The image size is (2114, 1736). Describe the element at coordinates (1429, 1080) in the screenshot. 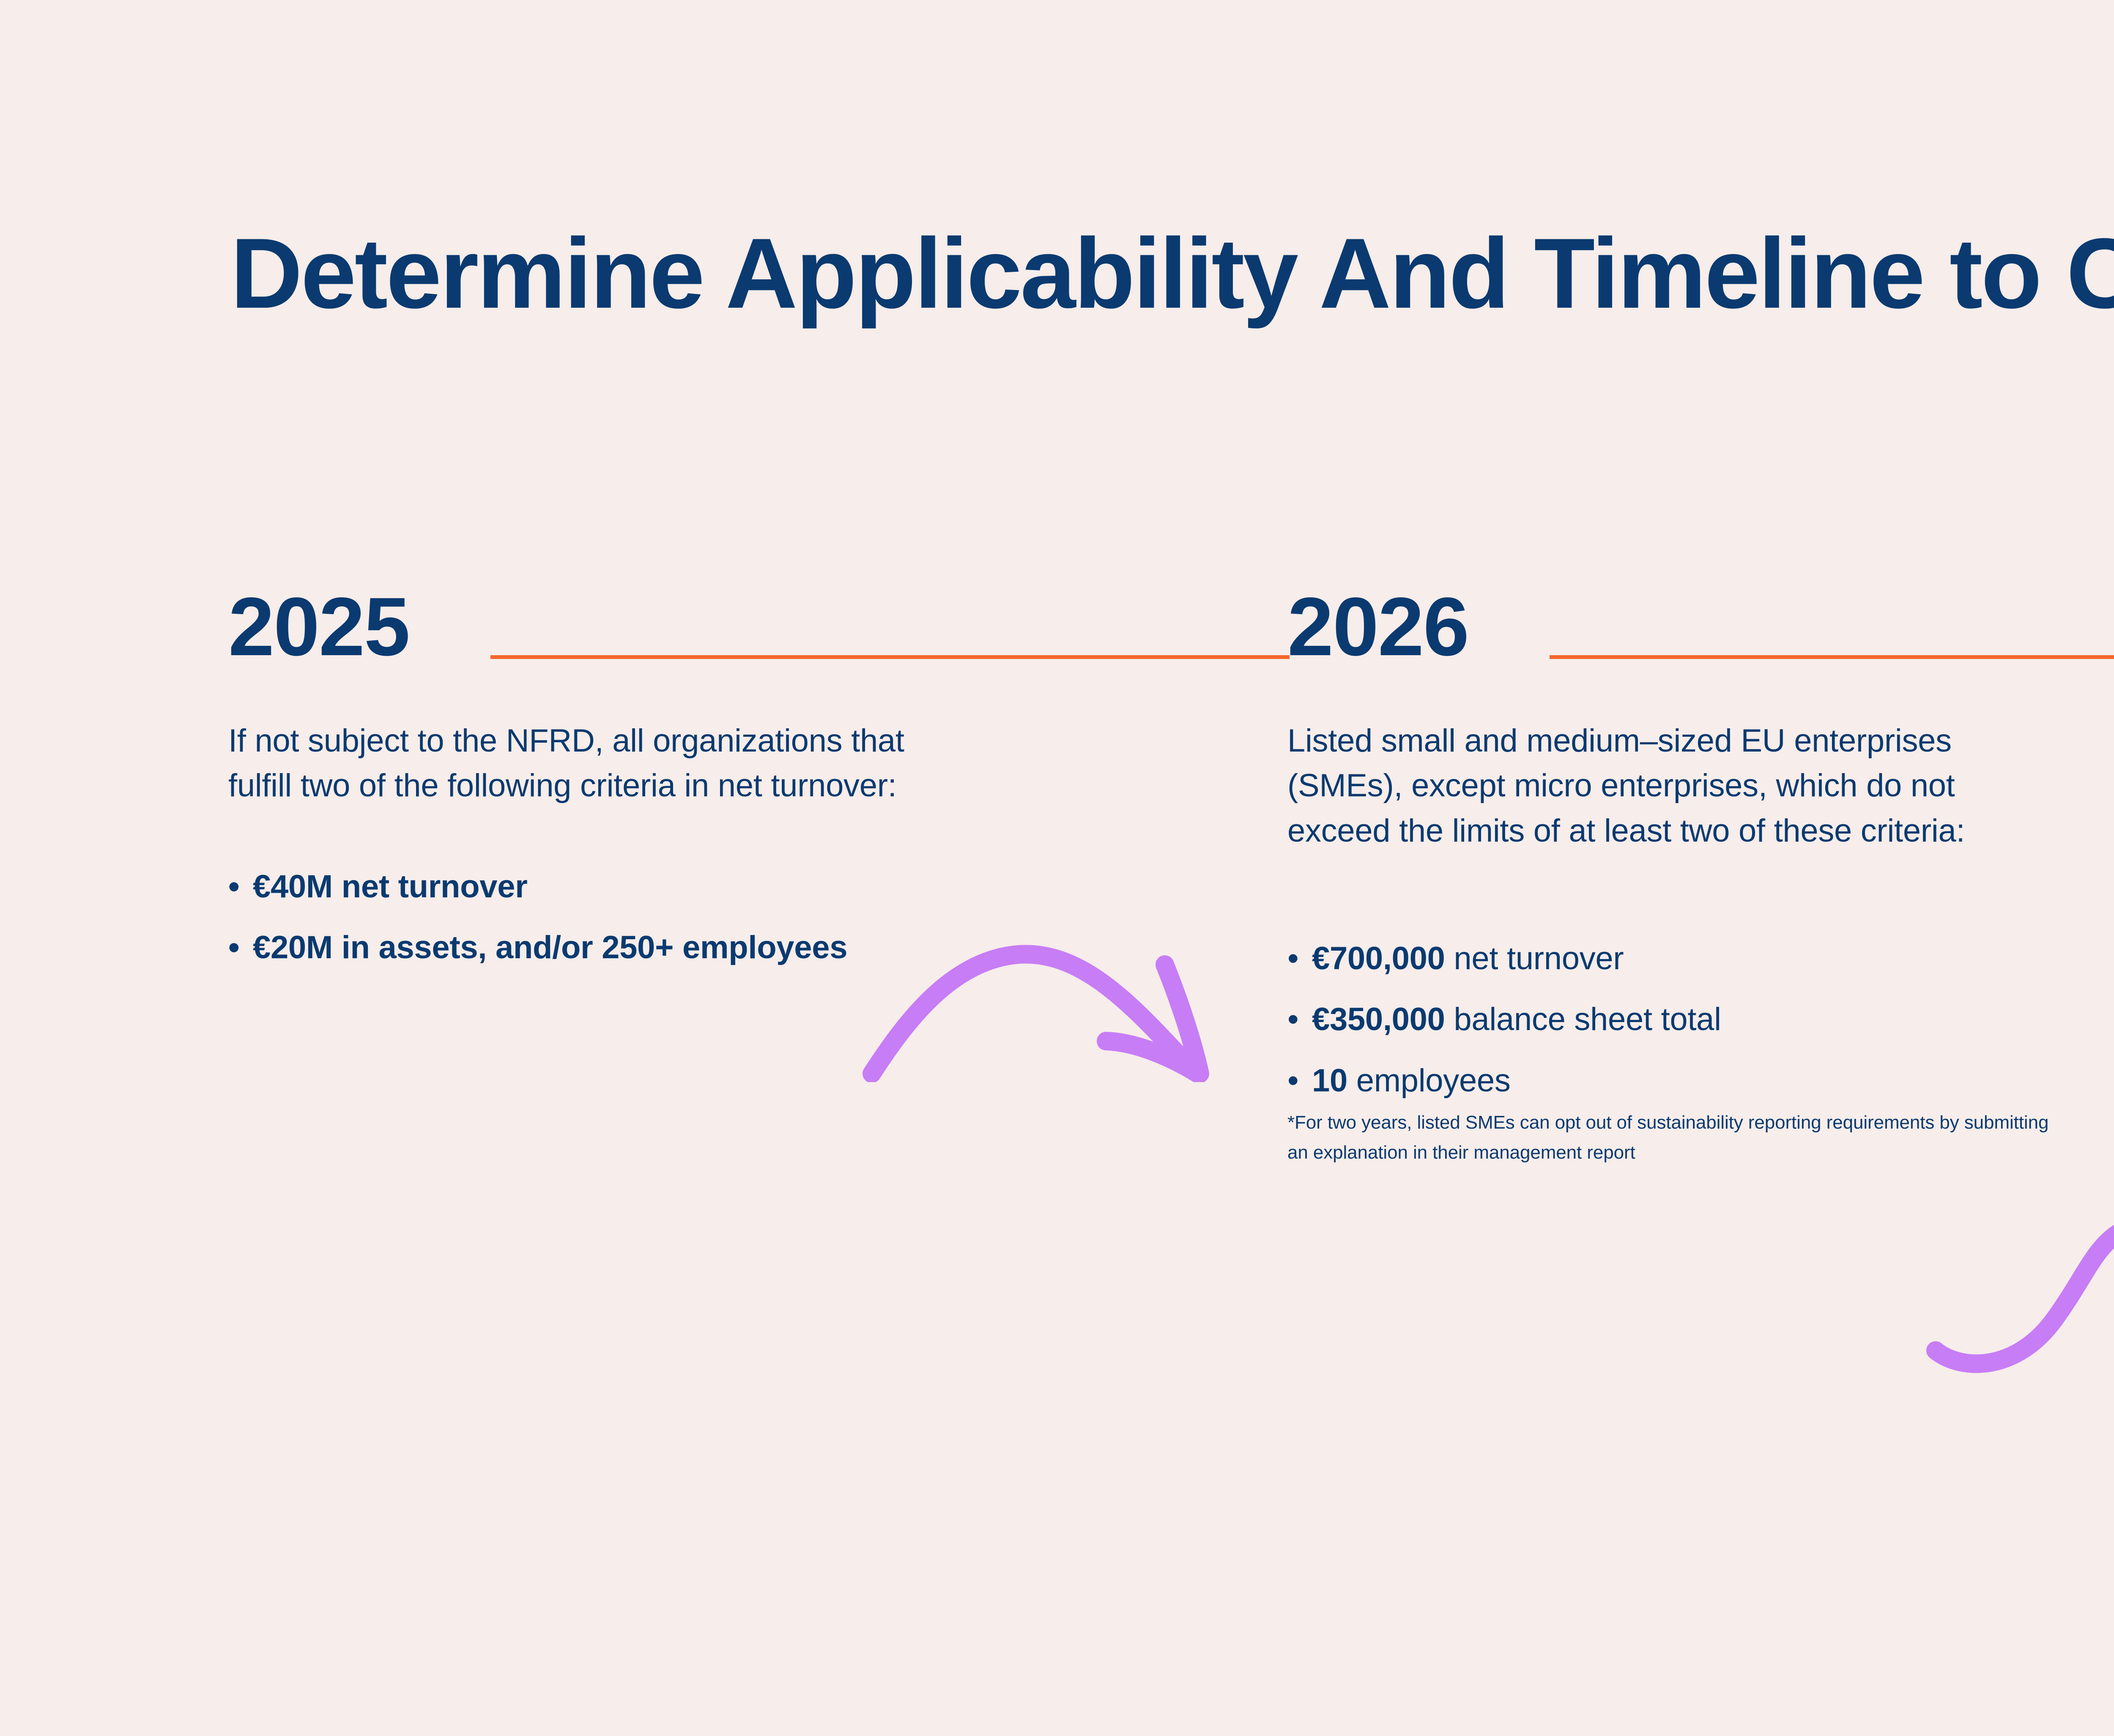

I see `list-item-label: employees` at that location.